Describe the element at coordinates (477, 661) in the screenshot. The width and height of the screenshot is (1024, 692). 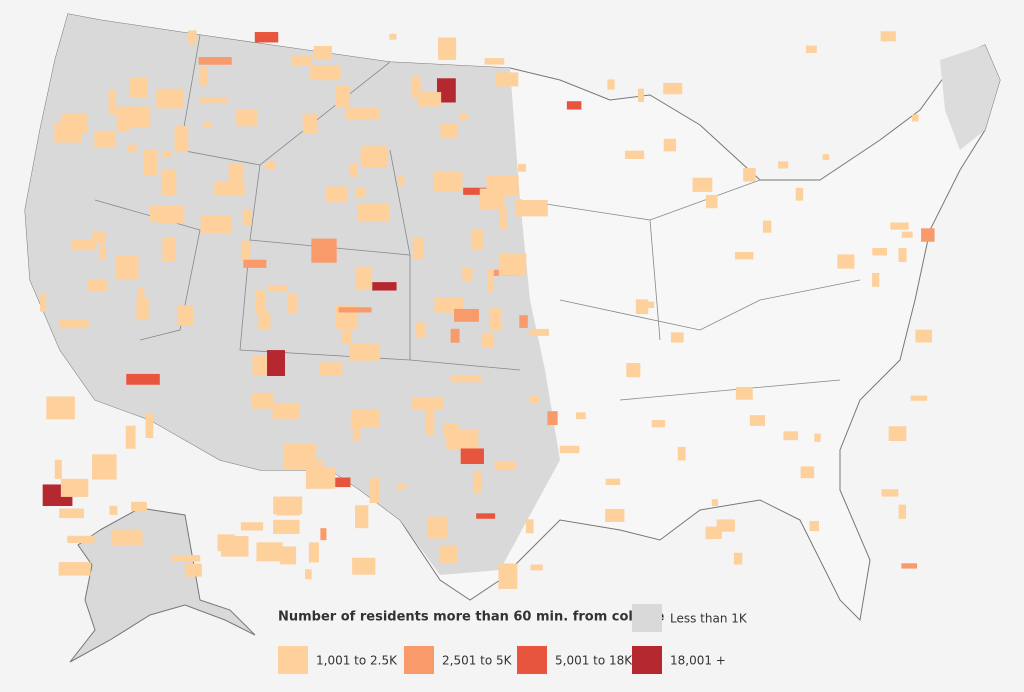
I see `legend-label: 2,501 to 5K` at that location.